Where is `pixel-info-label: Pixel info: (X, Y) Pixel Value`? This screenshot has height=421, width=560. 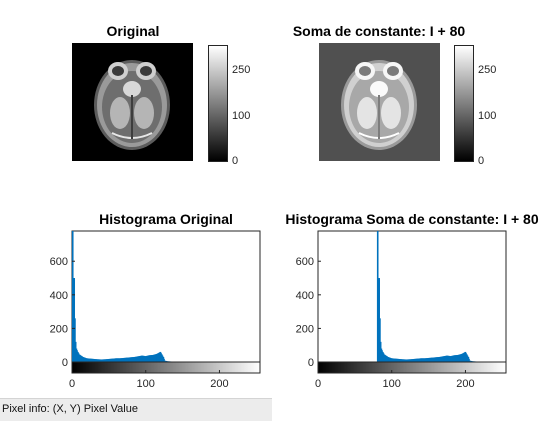 pixel-info-label: Pixel info: (X, Y) Pixel Value is located at coordinates (70, 409).